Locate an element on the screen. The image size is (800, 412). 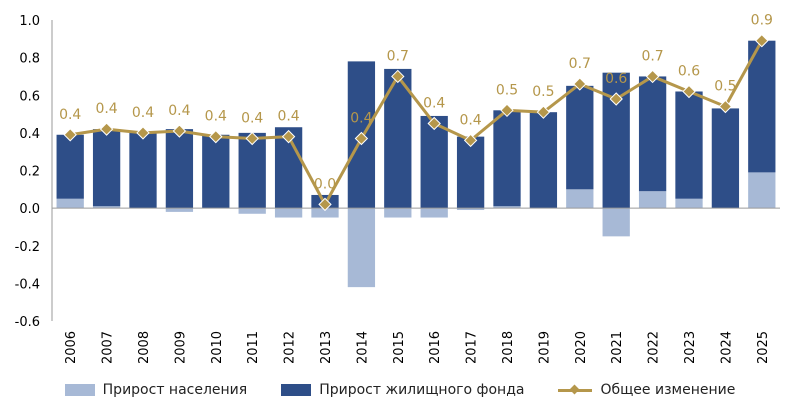
legend-label-housing: Прирост жилищного фонда is located at coordinates (422, 390).